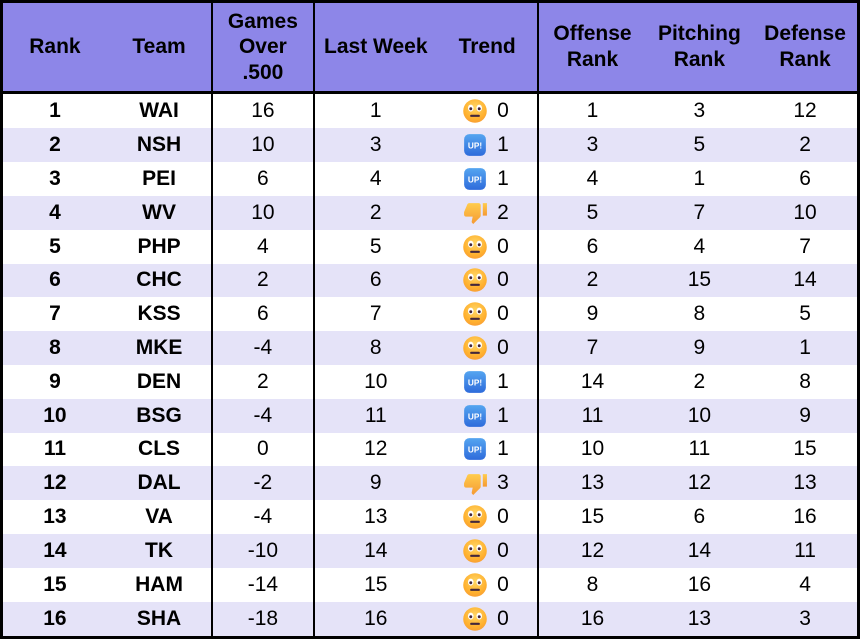 Image resolution: width=860 pixels, height=639 pixels. I want to click on team-cell: WV, so click(159, 212).